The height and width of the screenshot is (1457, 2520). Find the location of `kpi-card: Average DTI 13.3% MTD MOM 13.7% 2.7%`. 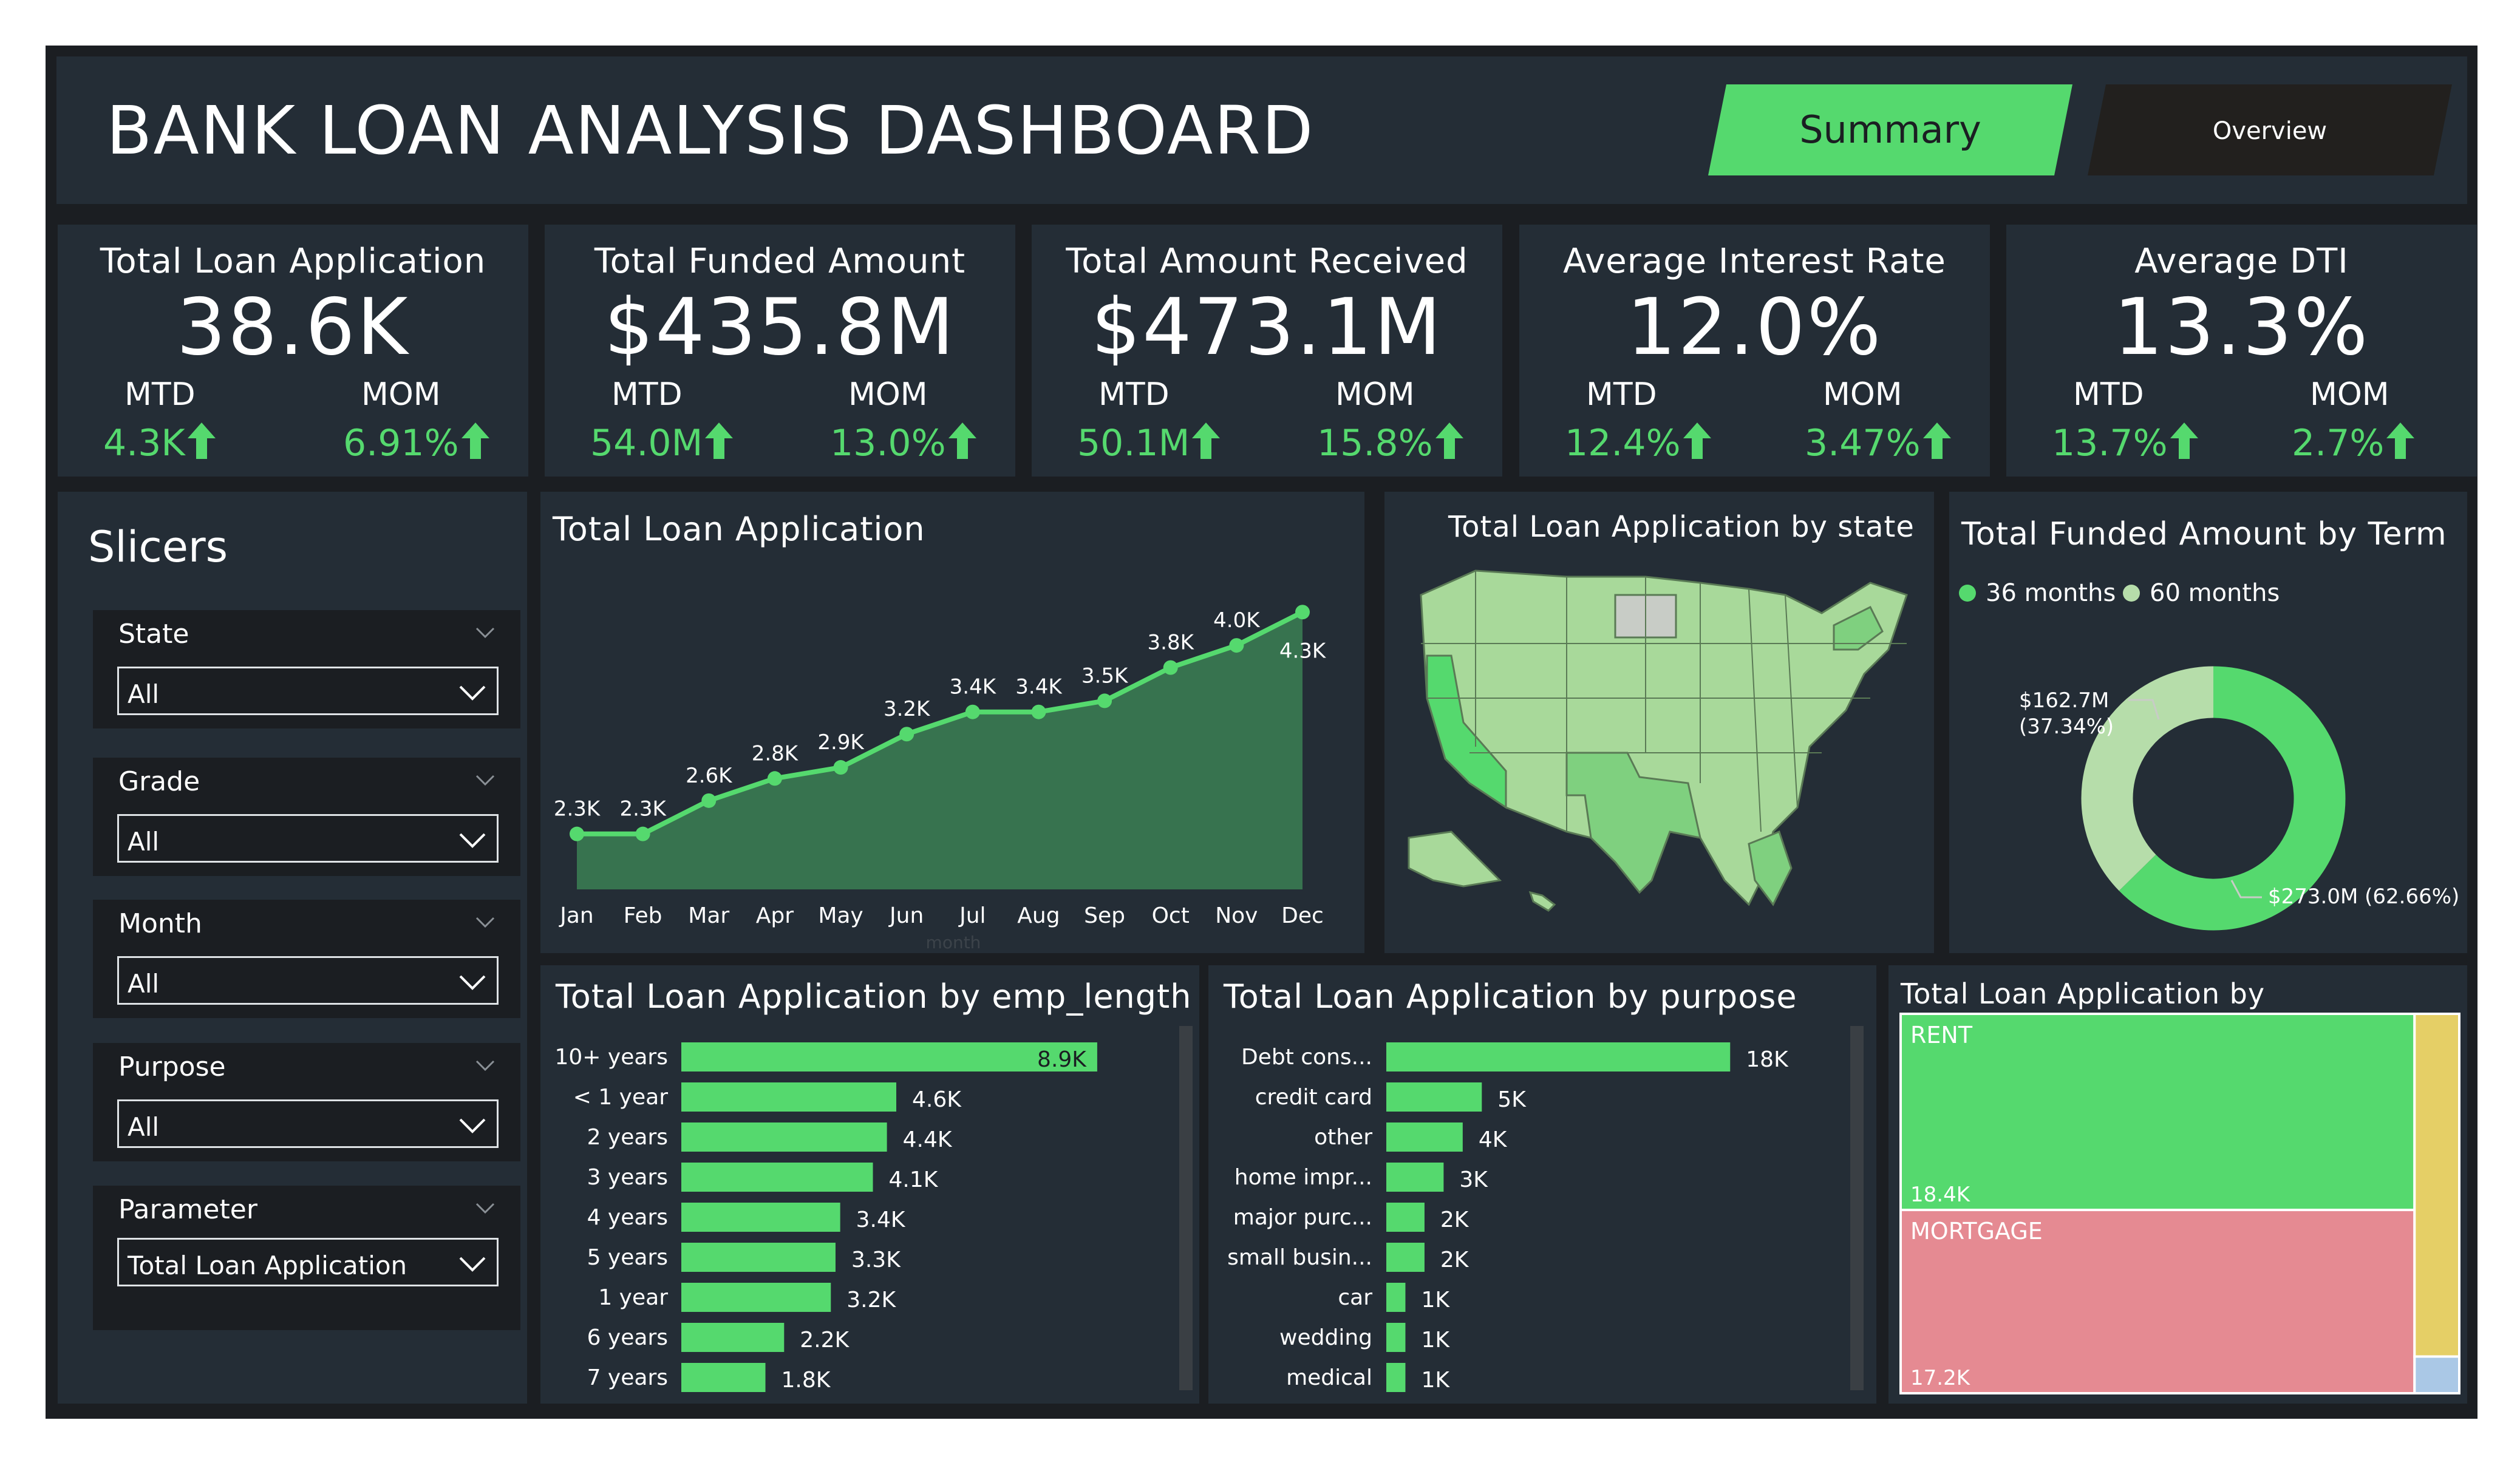

kpi-card: Average DTI 13.3% MTD MOM 13.7% 2.7% is located at coordinates (2241, 351).